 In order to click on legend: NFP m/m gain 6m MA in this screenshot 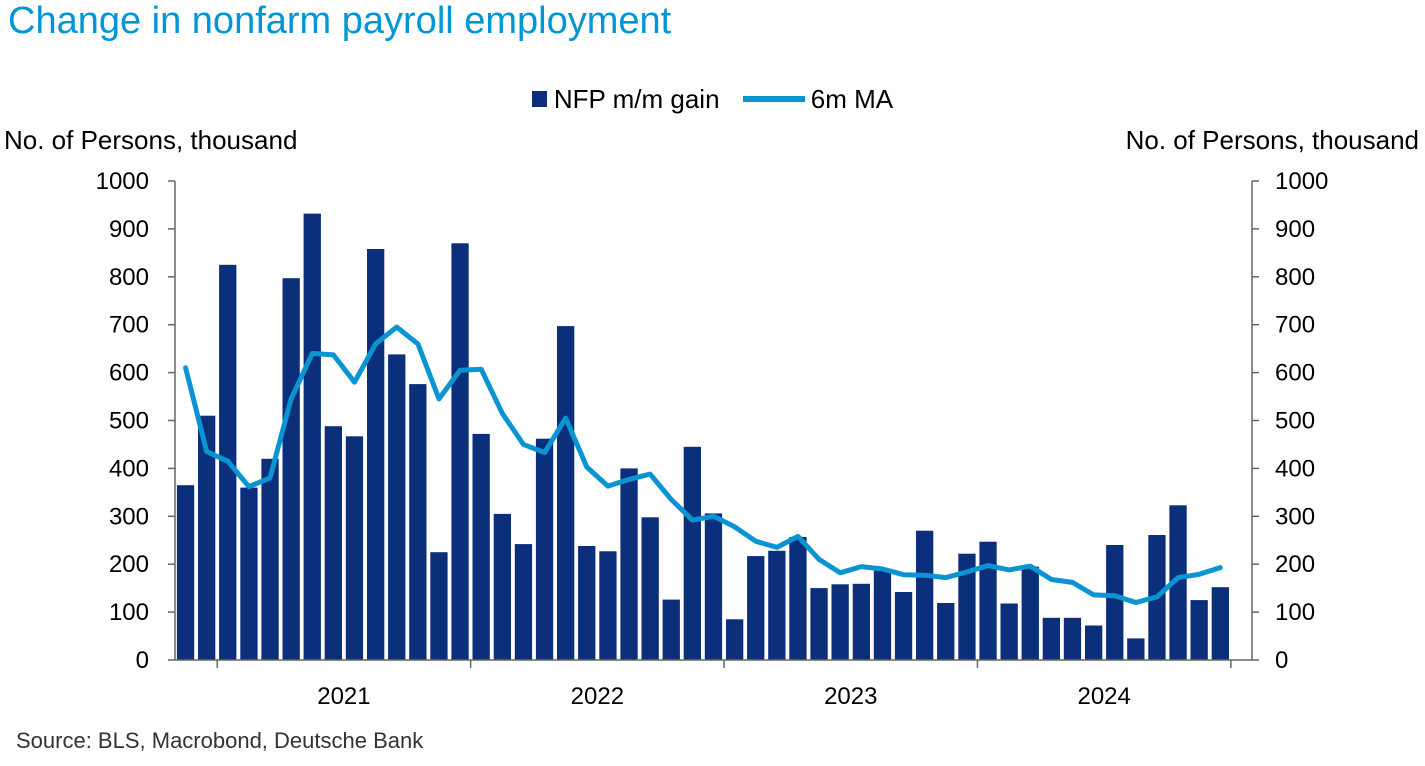, I will do `click(712, 98)`.